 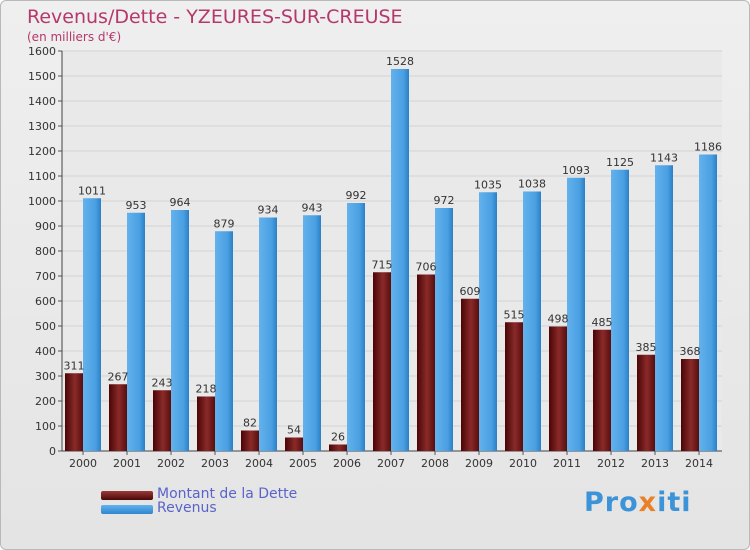 I want to click on y-tick-label-1600: 1600, so click(x=42, y=51).